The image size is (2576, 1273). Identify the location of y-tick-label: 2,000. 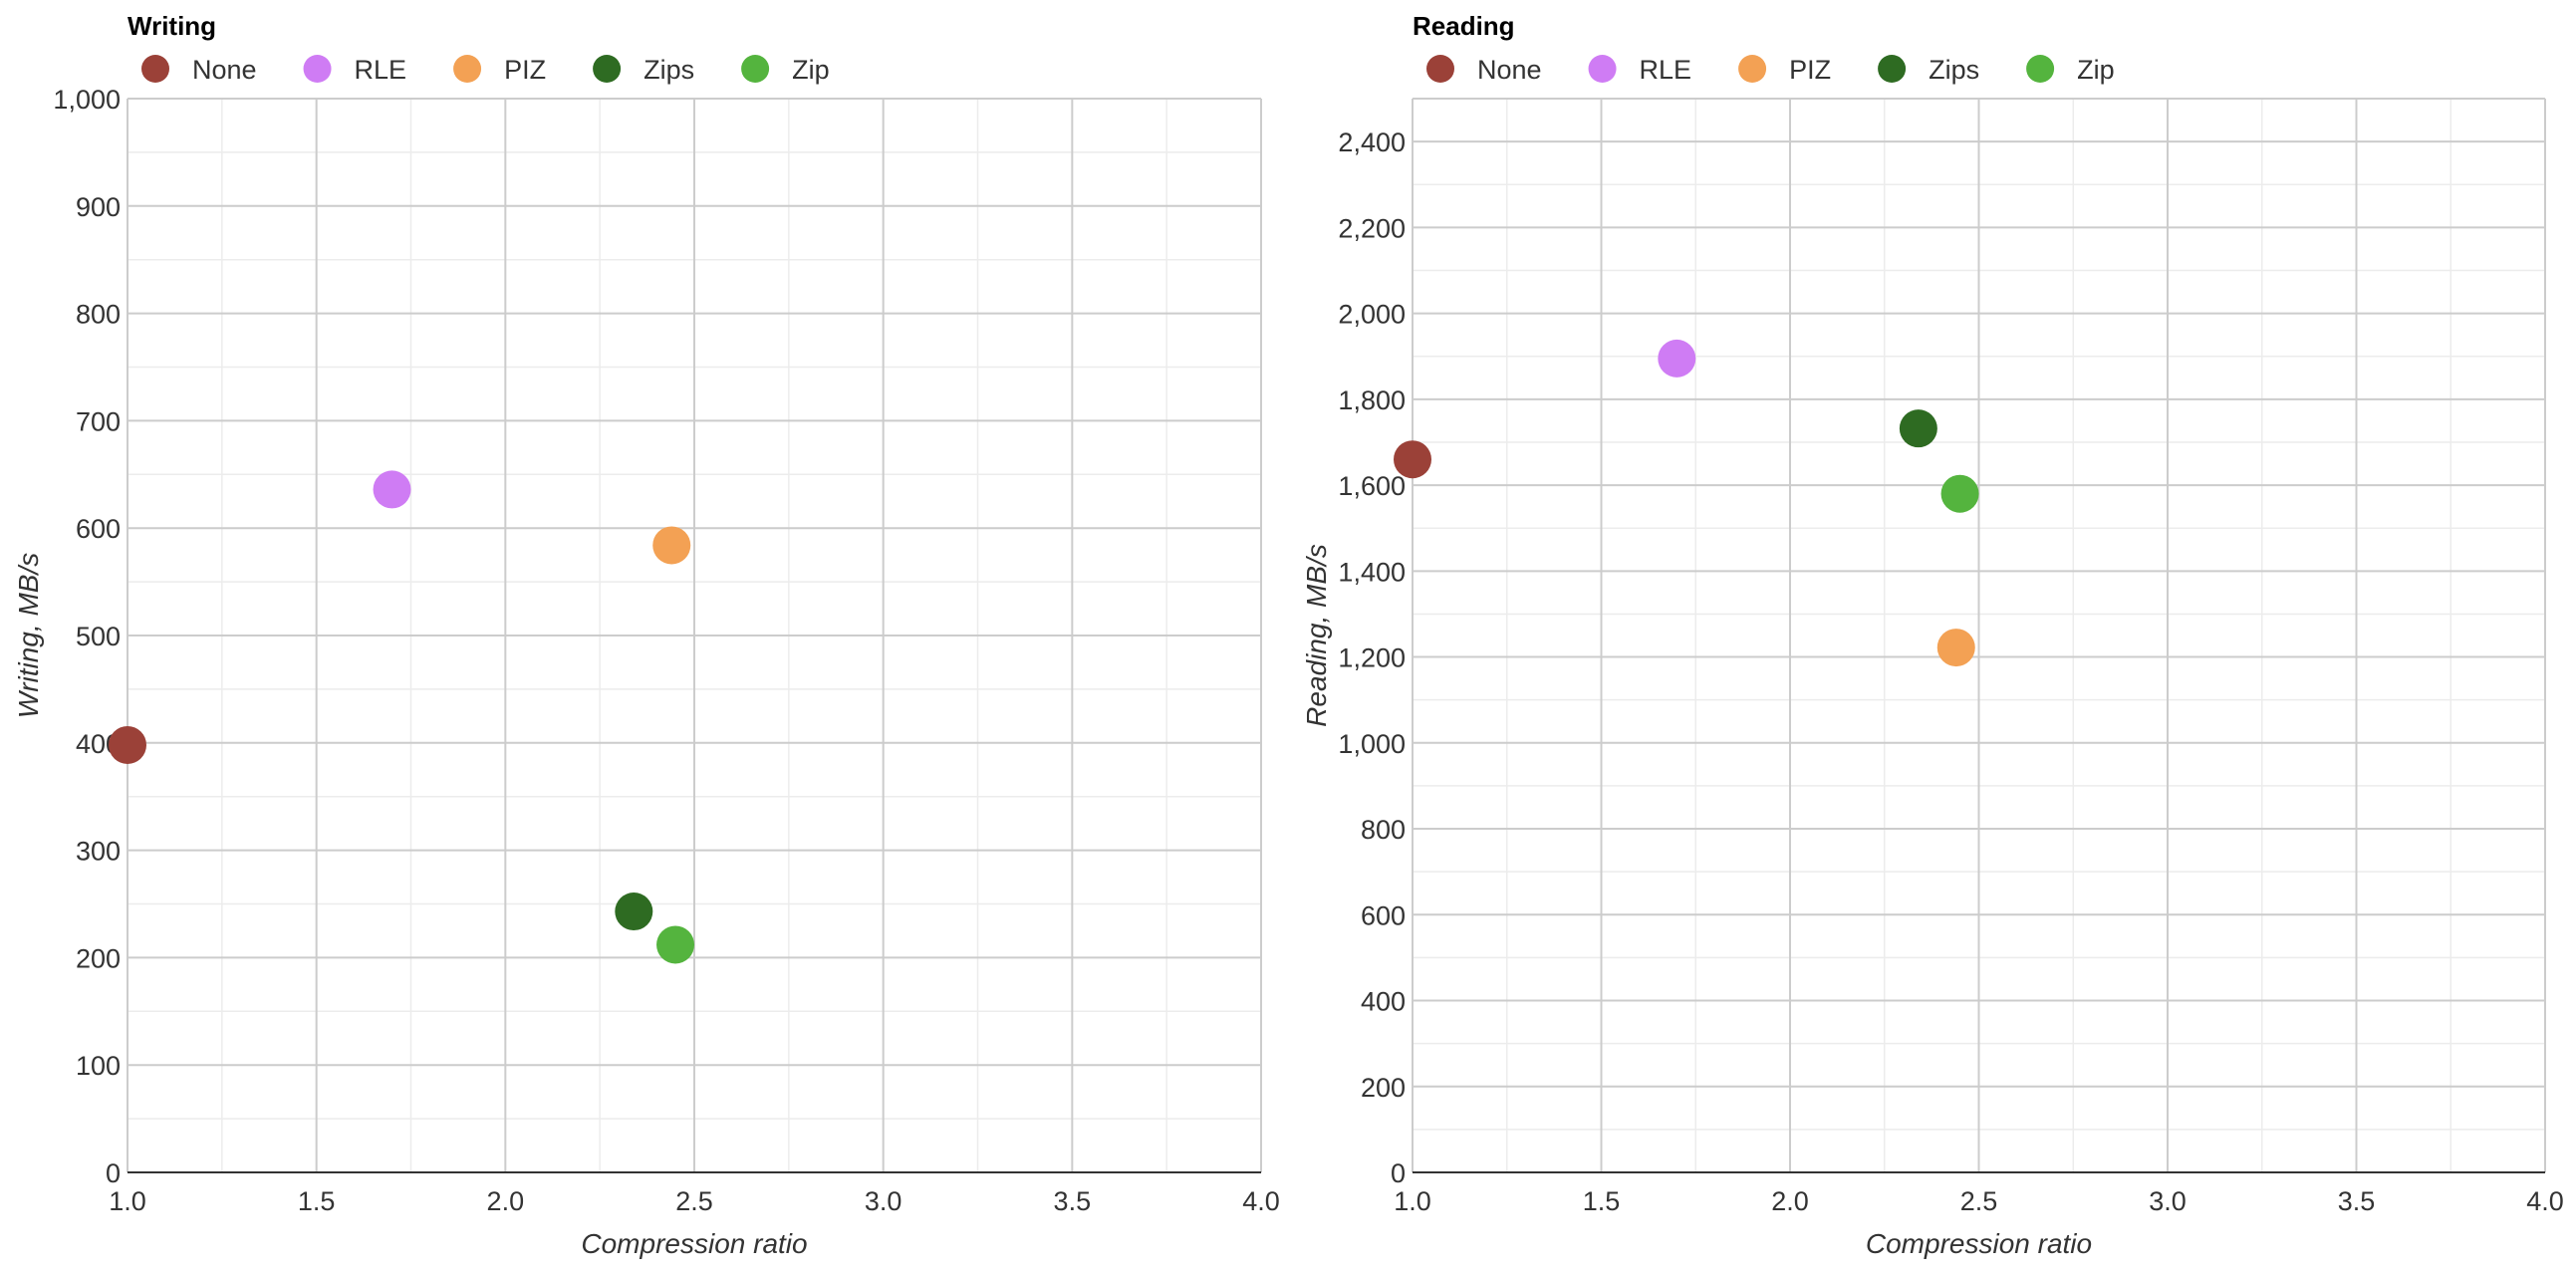
(1372, 315).